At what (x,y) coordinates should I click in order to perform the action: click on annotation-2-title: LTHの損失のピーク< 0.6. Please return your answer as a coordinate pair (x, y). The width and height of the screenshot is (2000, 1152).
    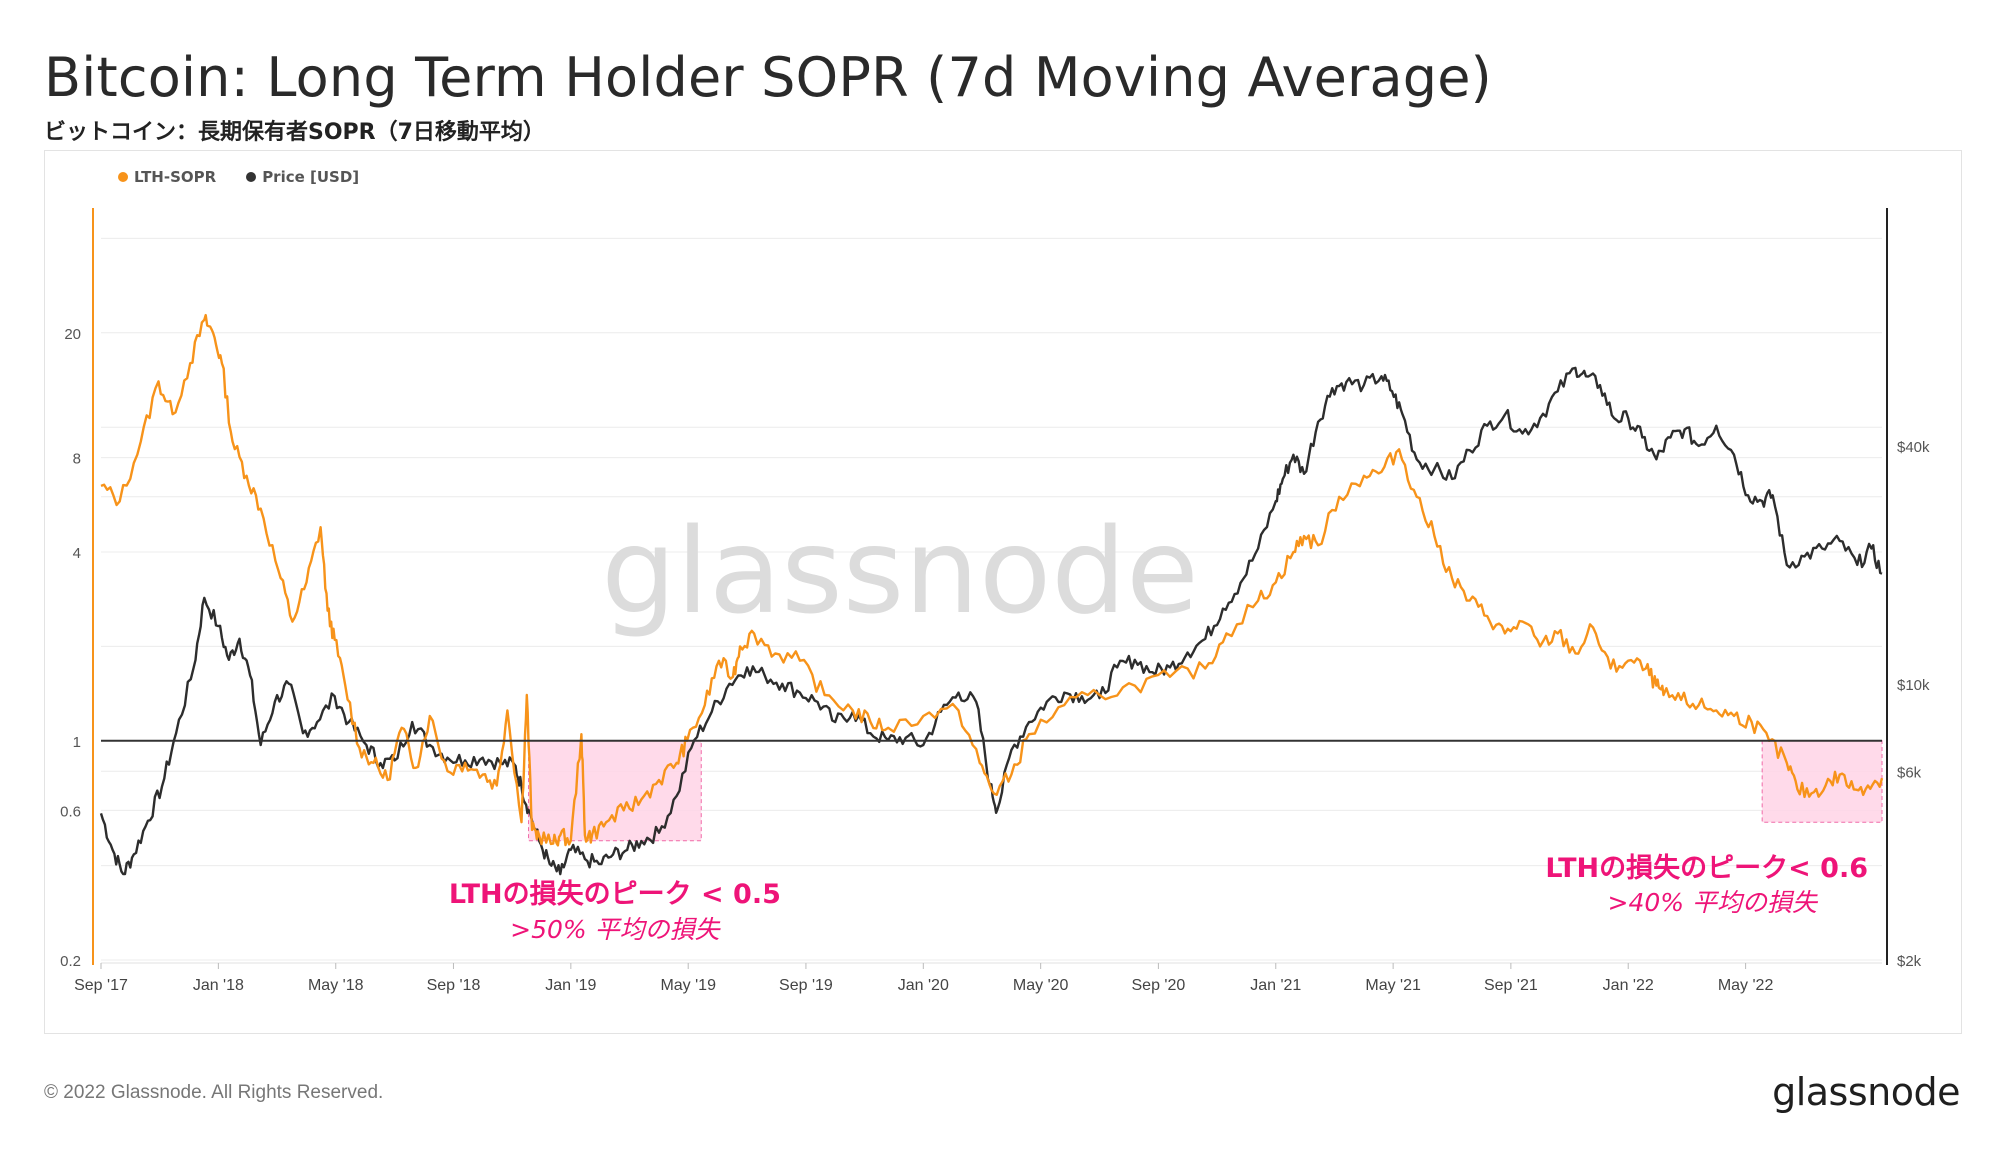
    Looking at the image, I should click on (1706, 868).